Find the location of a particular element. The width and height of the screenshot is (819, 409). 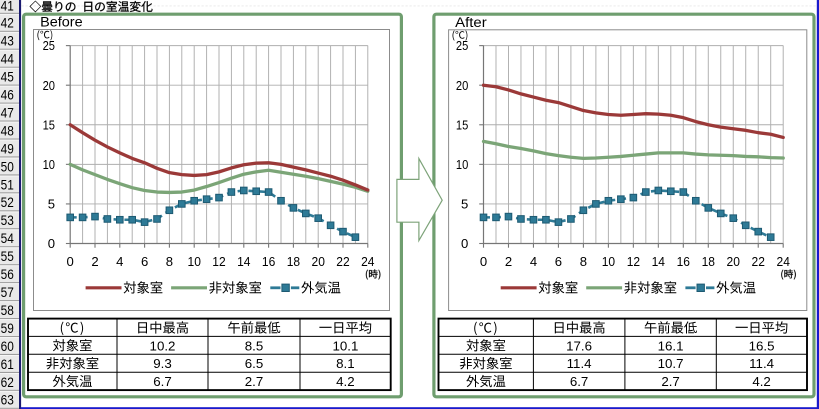

svg-text: 10.2 is located at coordinates (163, 345).